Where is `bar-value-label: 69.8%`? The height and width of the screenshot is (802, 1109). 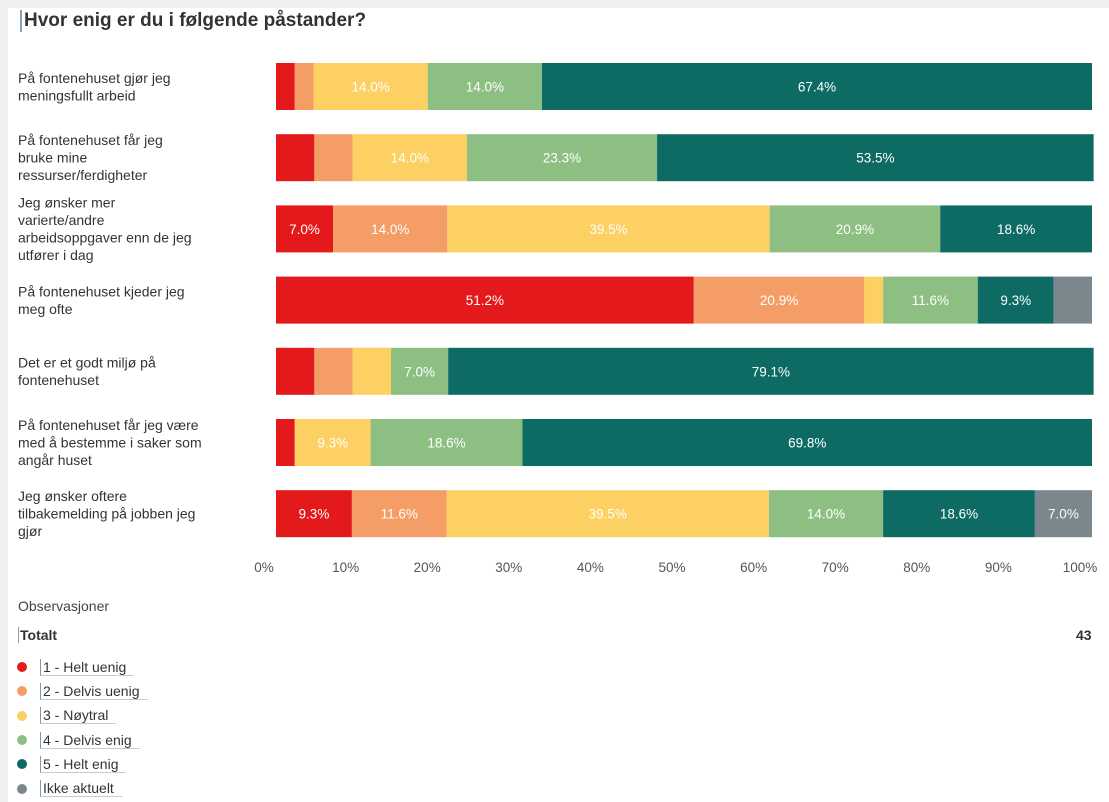
bar-value-label: 69.8% is located at coordinates (807, 443).